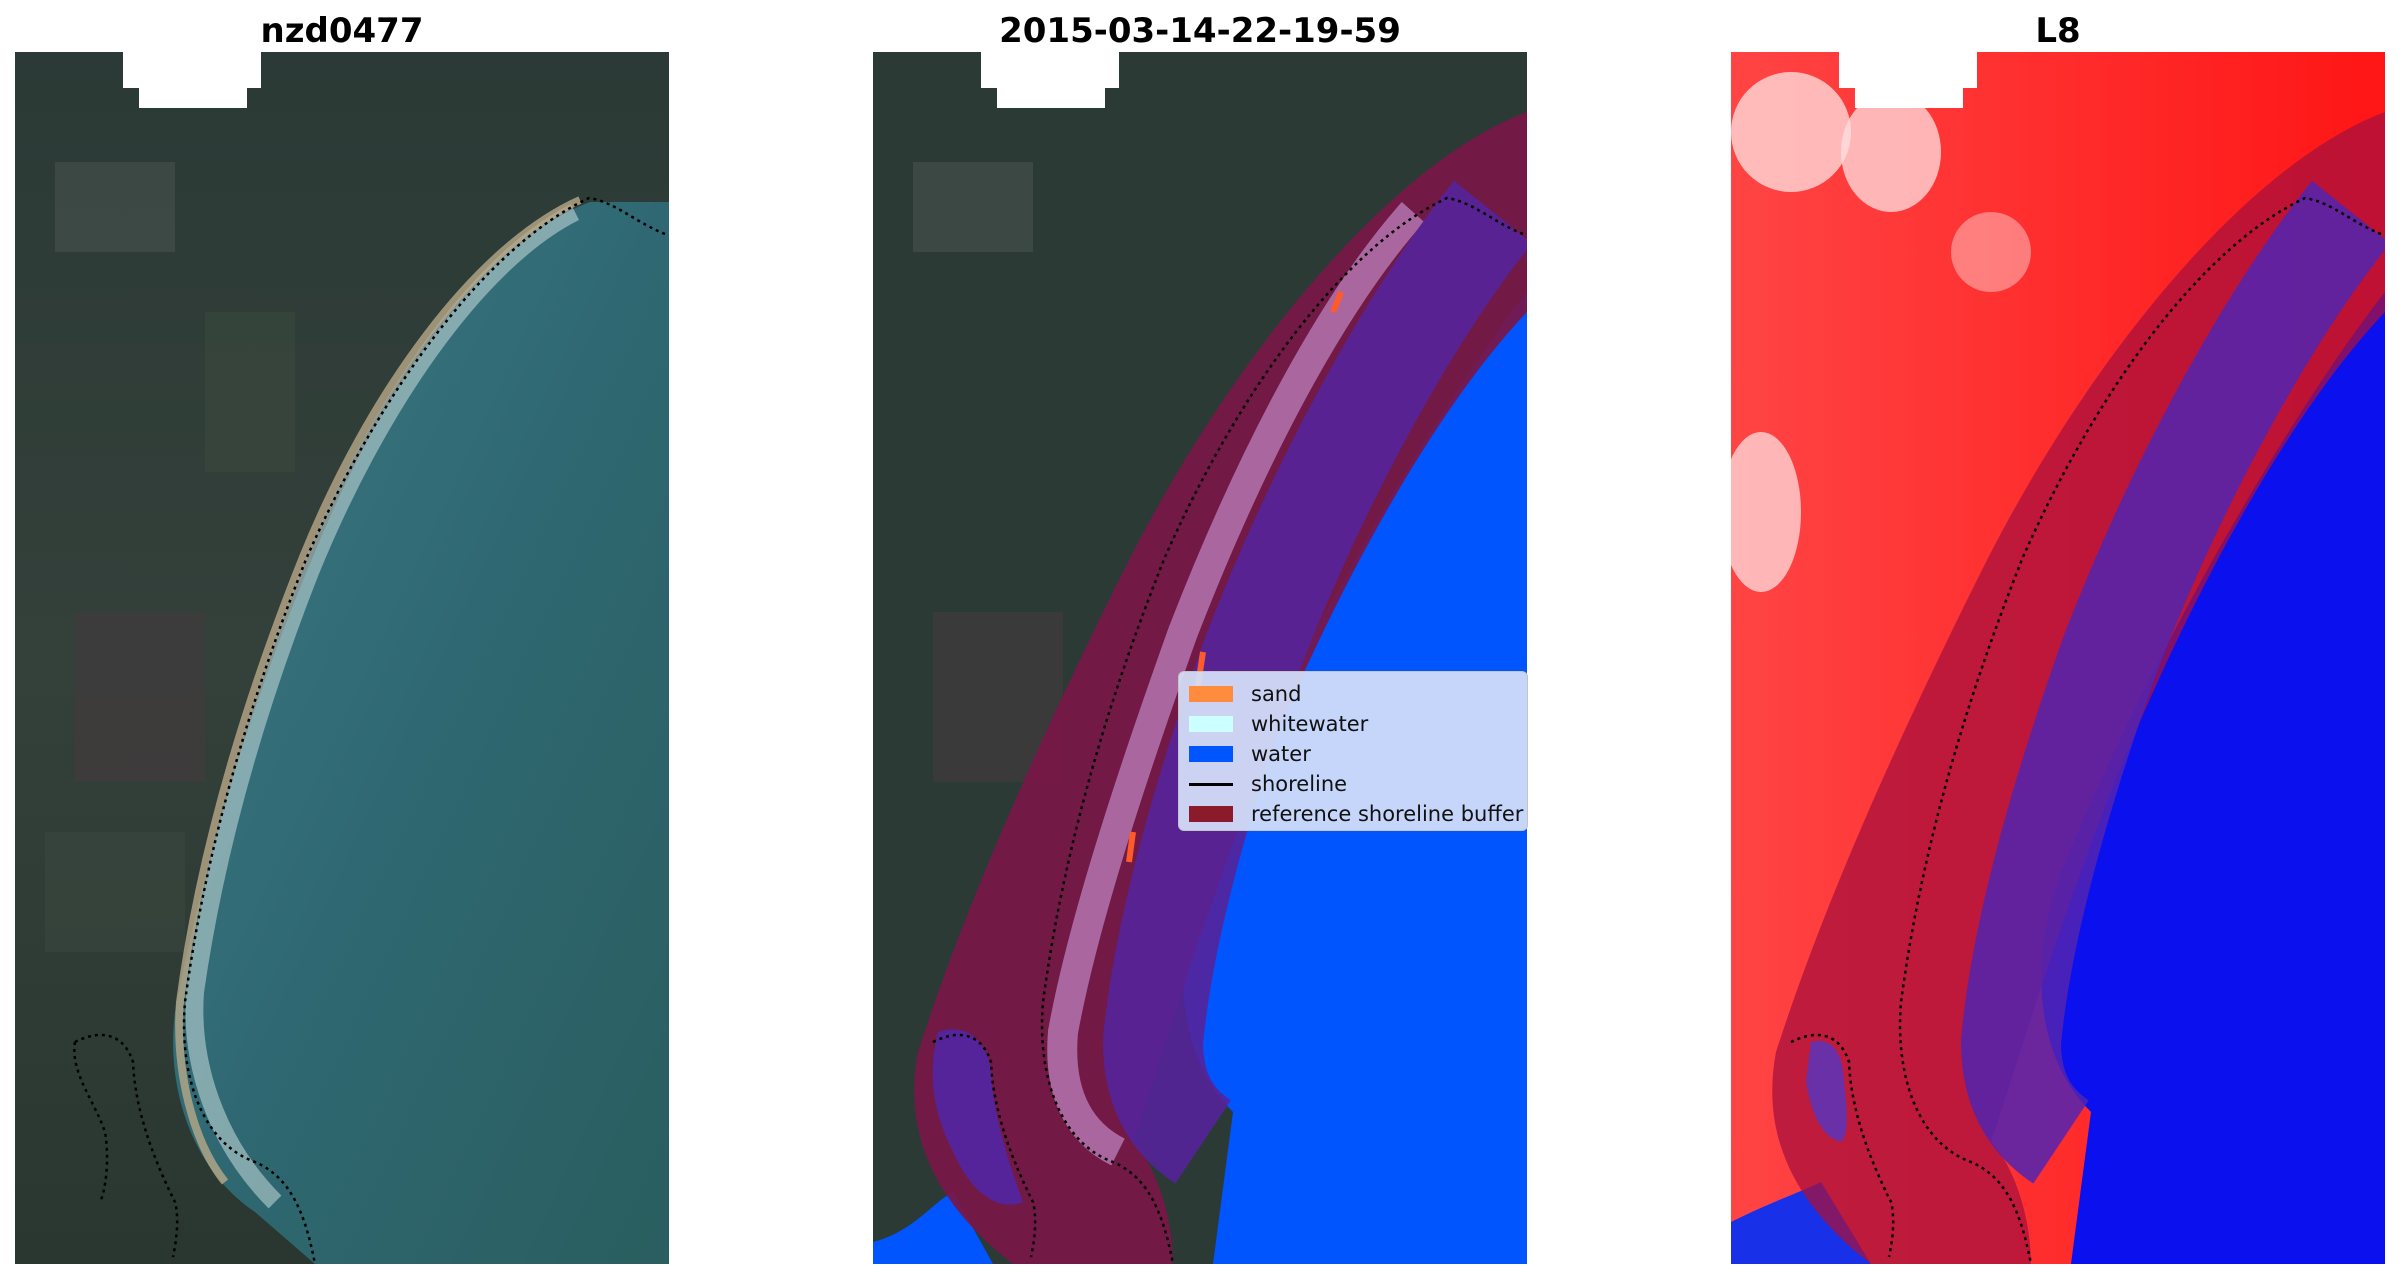  What do you see at coordinates (1211, 724) in the screenshot?
I see `legend-swatch-whitewater` at bounding box center [1211, 724].